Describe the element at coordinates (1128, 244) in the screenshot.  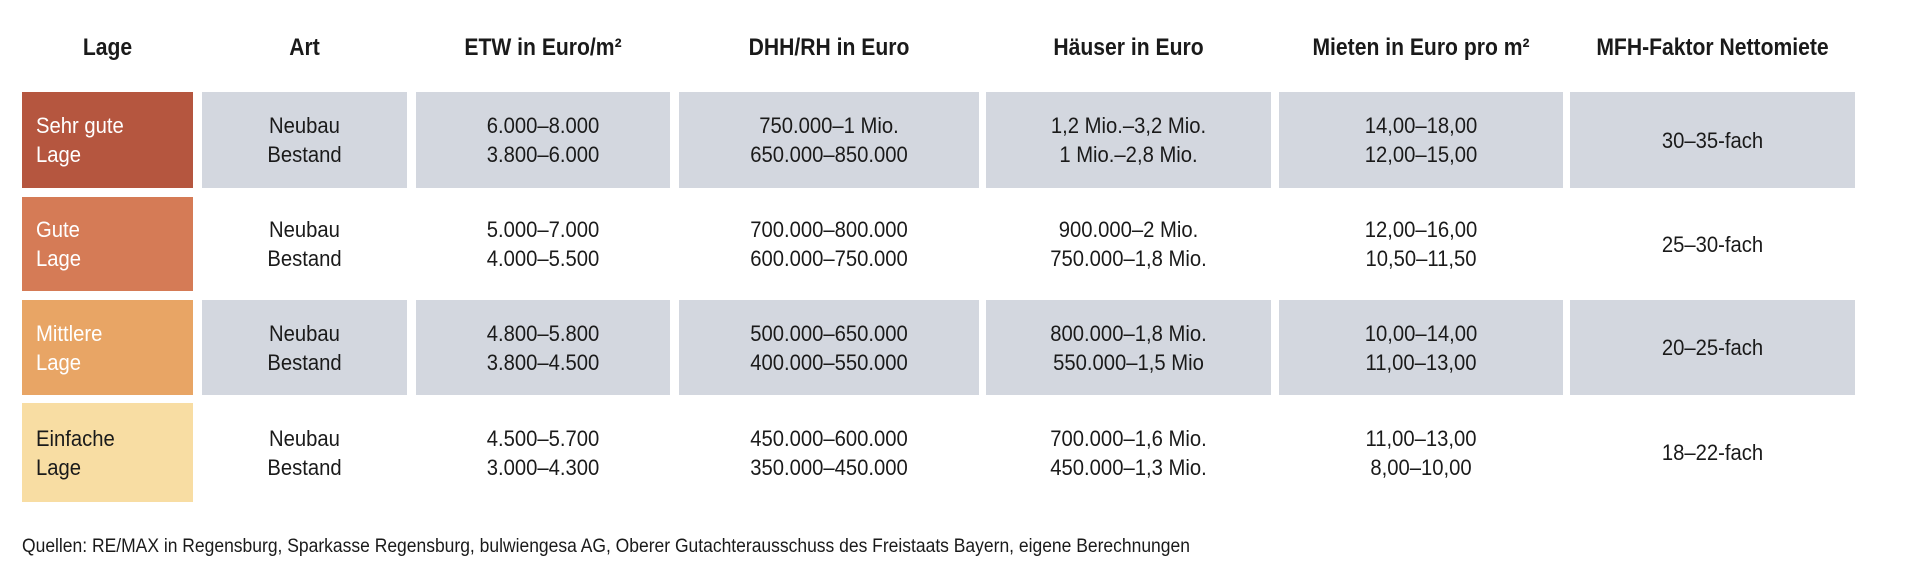
I see `table-cell: 900.000–2 Mio. 750.000–1,8 Mio.` at that location.